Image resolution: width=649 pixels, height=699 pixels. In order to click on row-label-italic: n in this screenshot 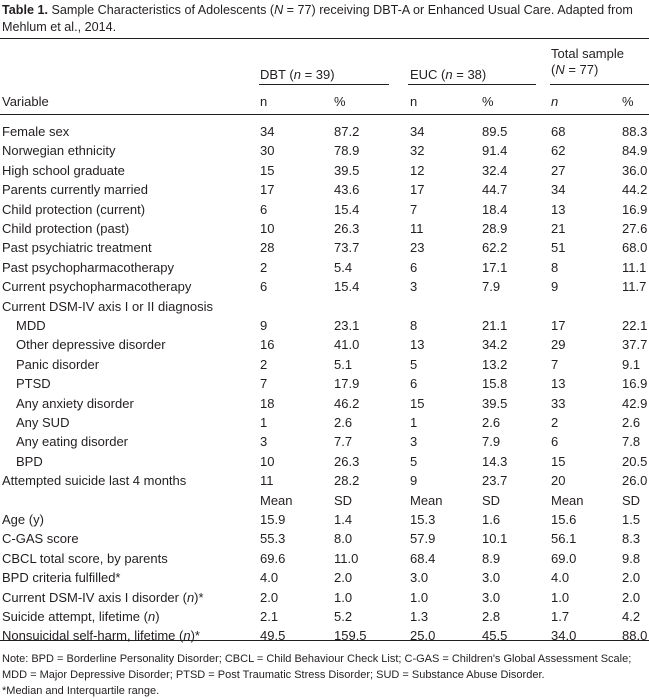, I will do `click(190, 597)`.